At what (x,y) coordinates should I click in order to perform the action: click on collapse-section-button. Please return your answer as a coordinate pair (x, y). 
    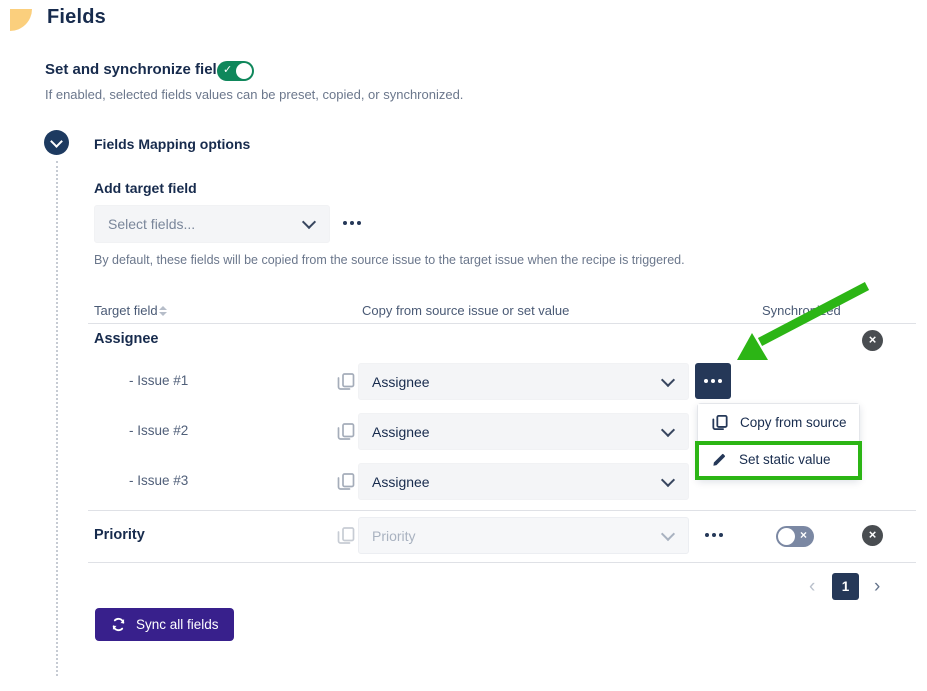
    Looking at the image, I should click on (56, 142).